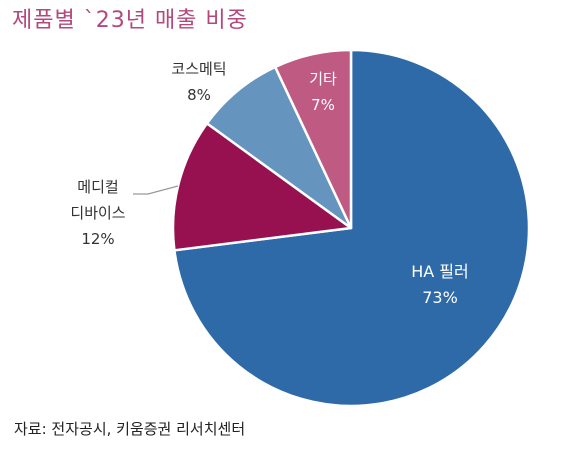 The width and height of the screenshot is (581, 473). What do you see at coordinates (156, 190) in the screenshot?
I see `leader-line-medical-device` at bounding box center [156, 190].